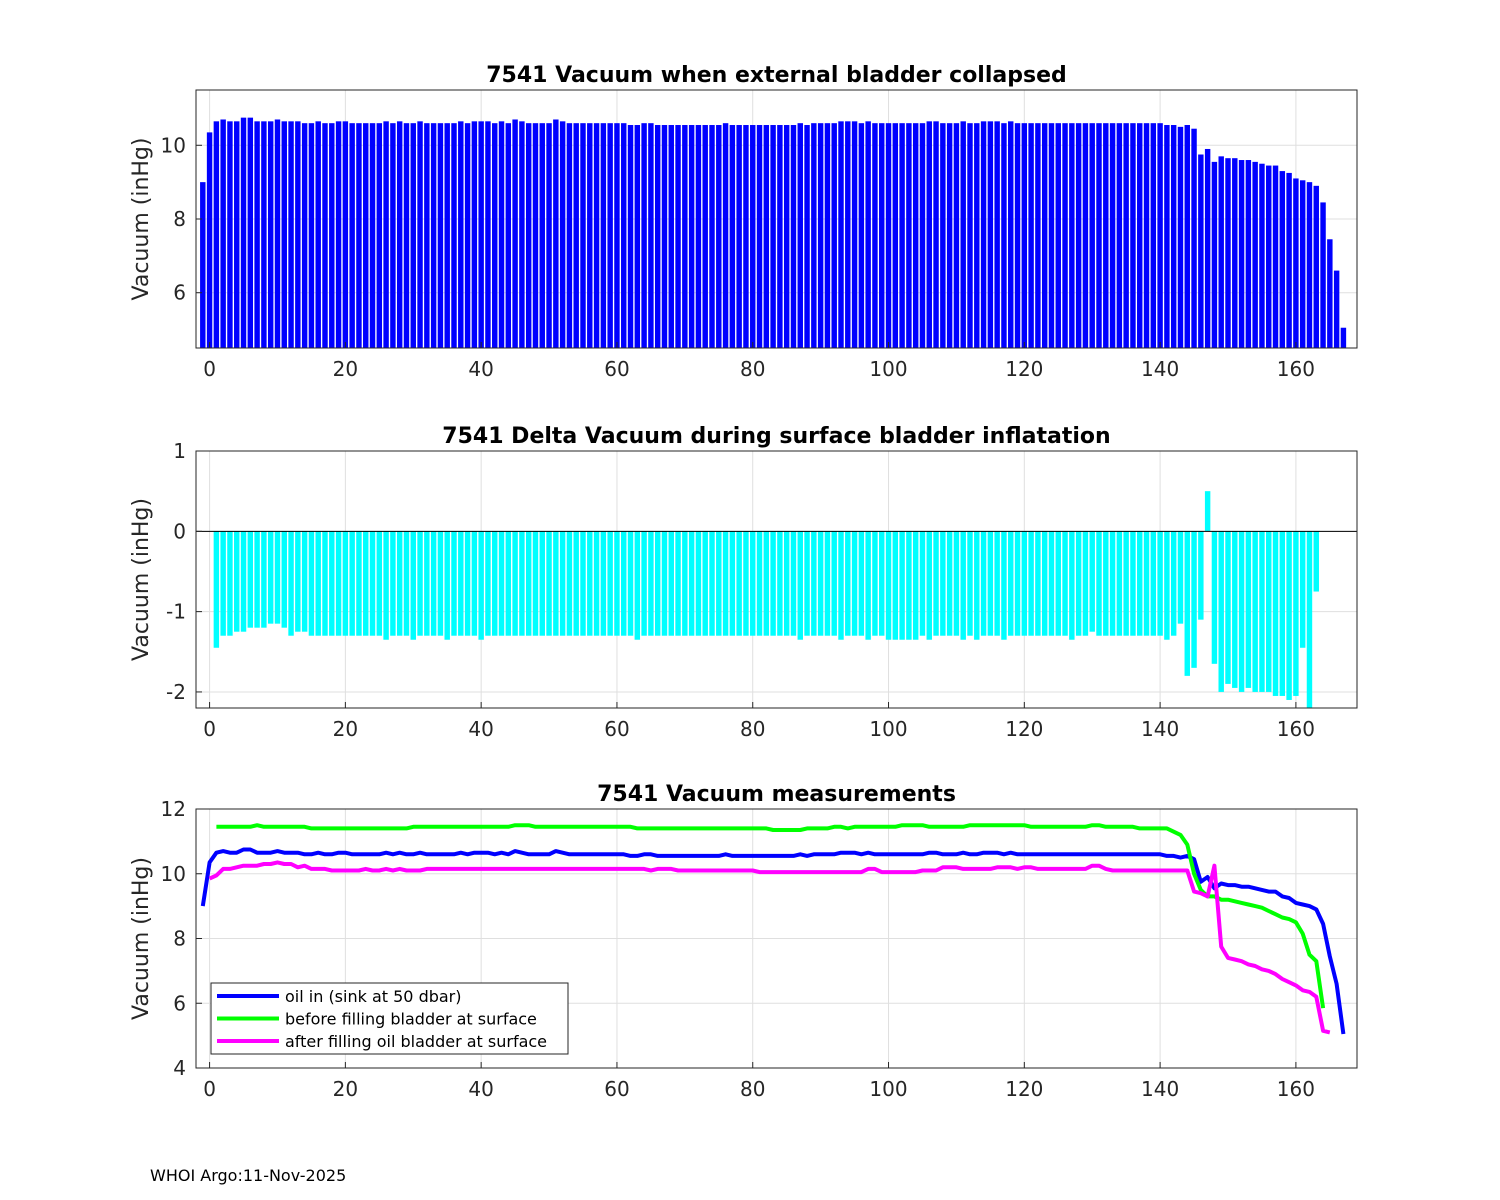 This screenshot has height=1200, width=1500. Describe the element at coordinates (766, 599) in the screenshot. I see `data-marks` at that location.